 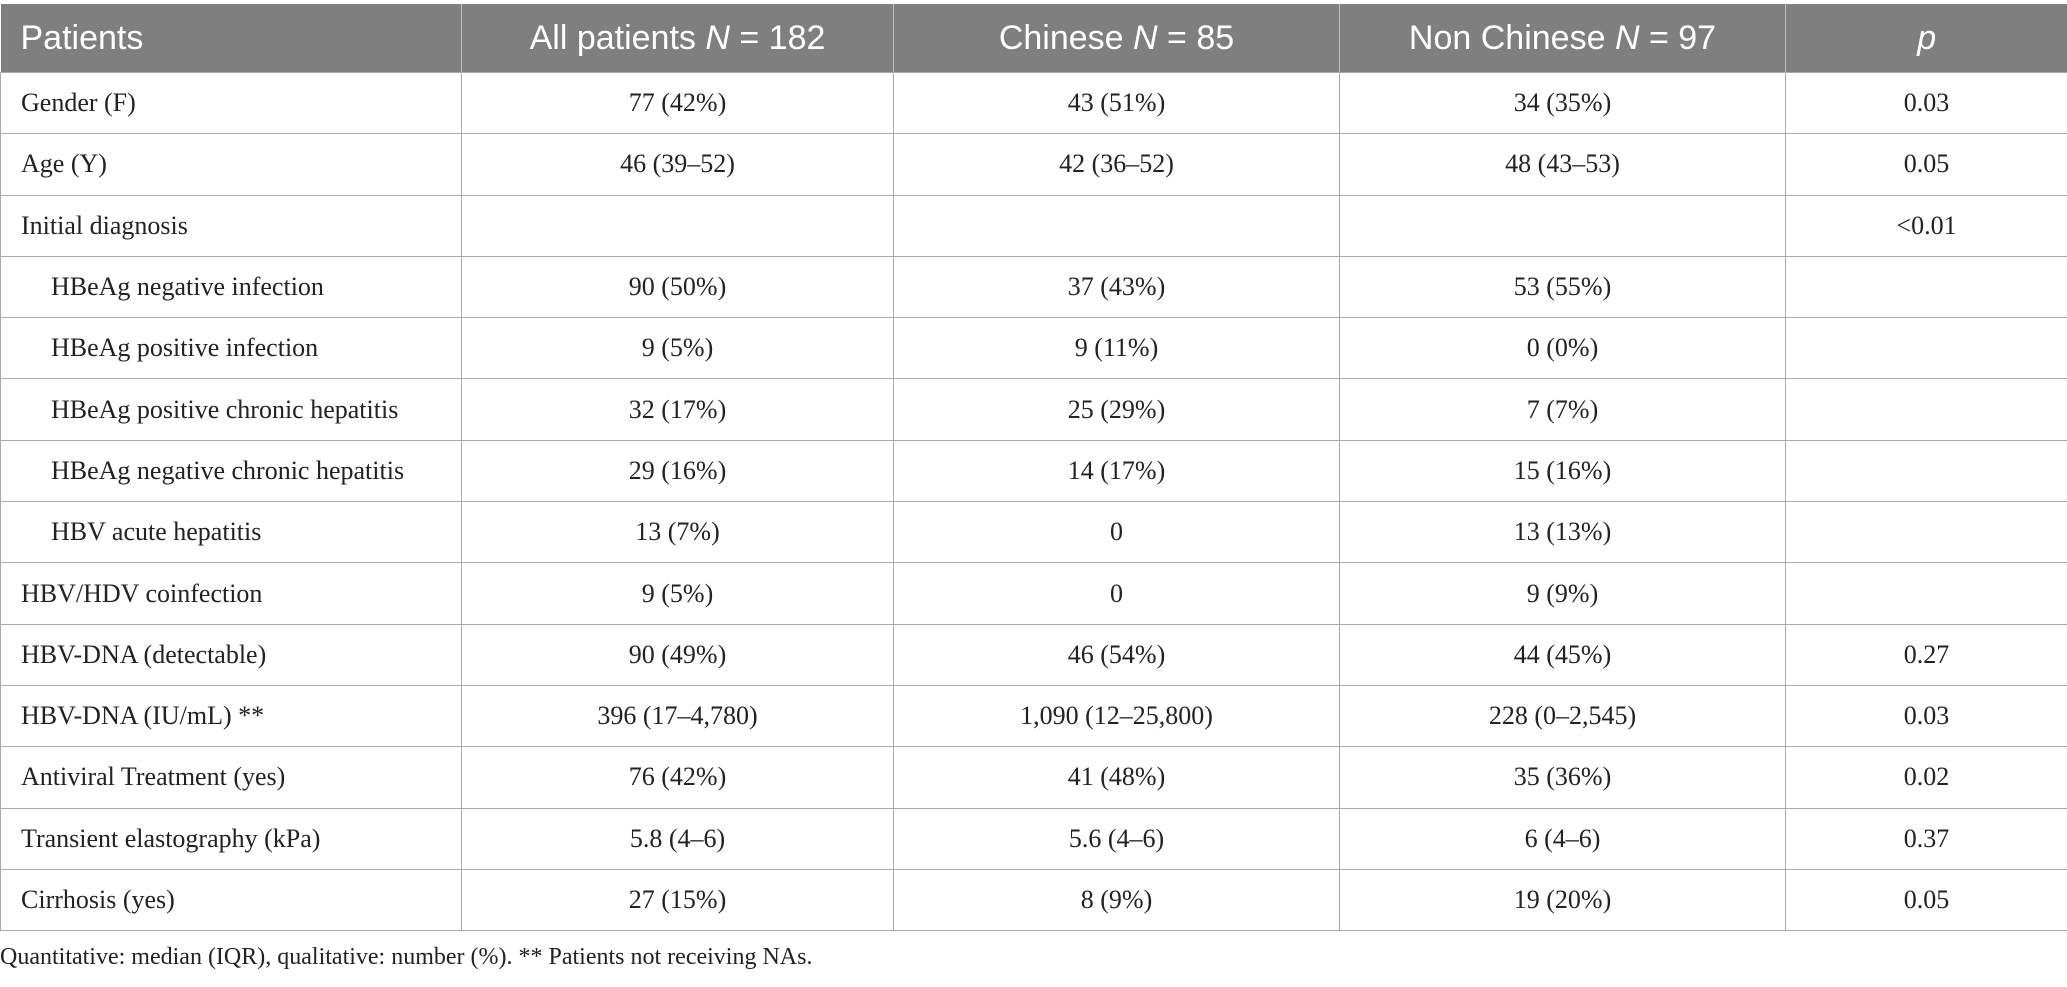 I want to click on cell-non-chinese: 35 (36%), so click(x=1562, y=777).